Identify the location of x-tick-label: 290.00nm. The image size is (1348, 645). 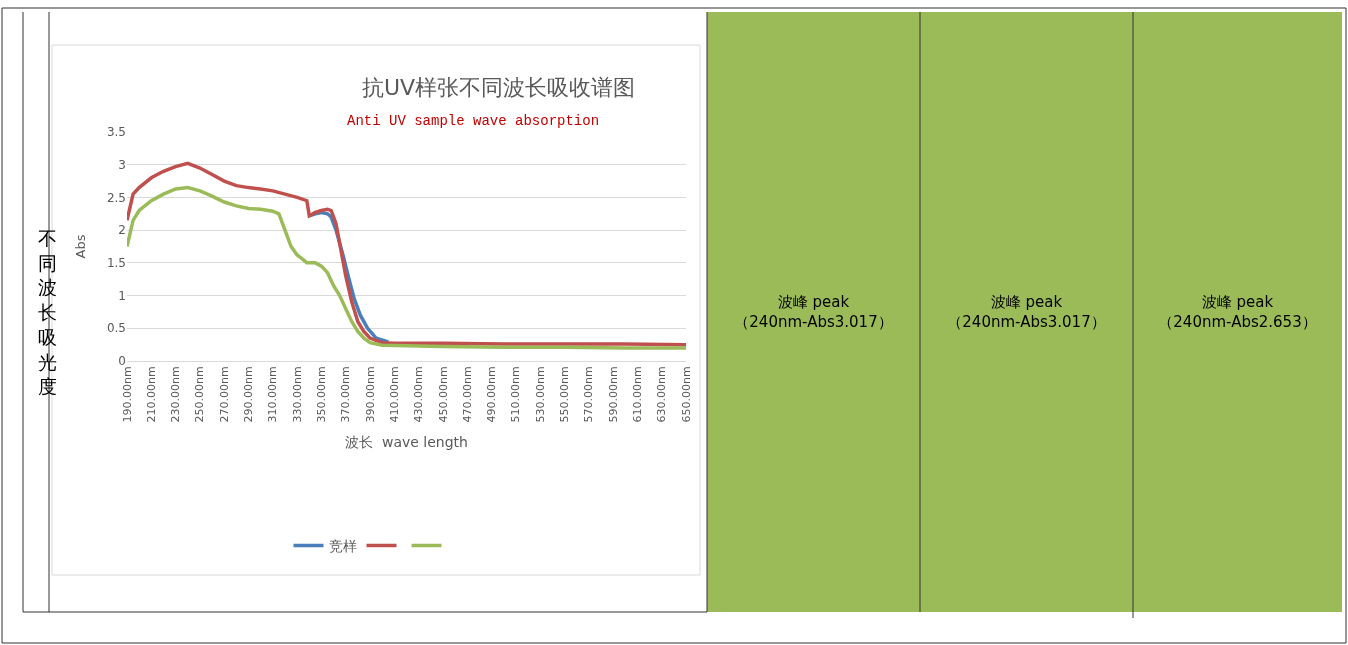
(249, 394).